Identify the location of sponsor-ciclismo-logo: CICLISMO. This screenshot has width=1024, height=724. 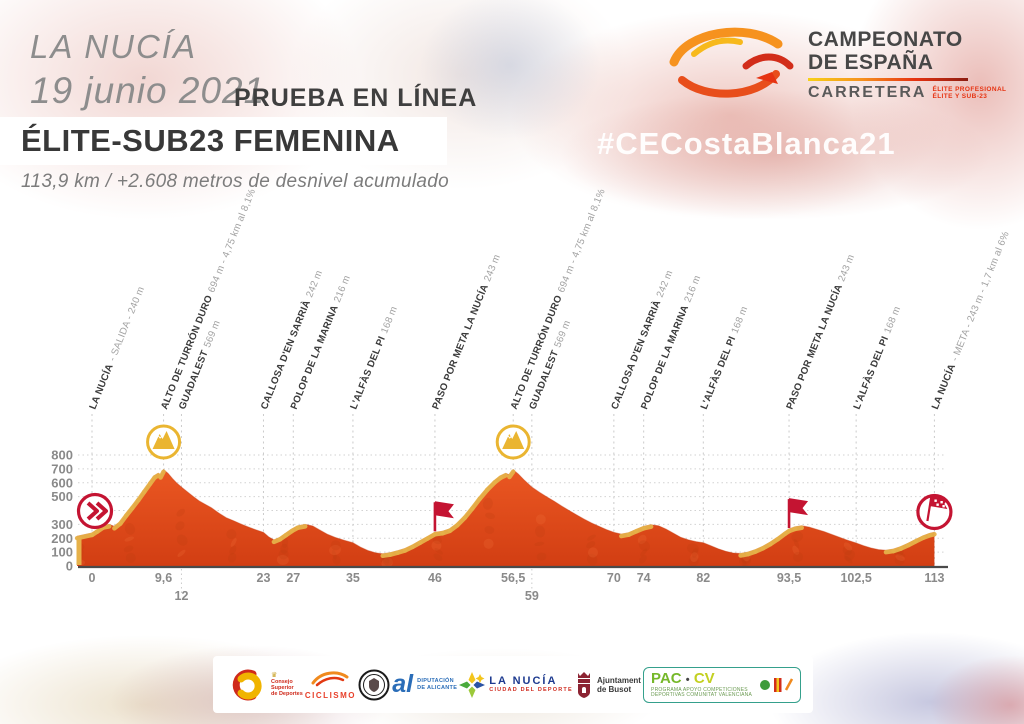
(330, 684).